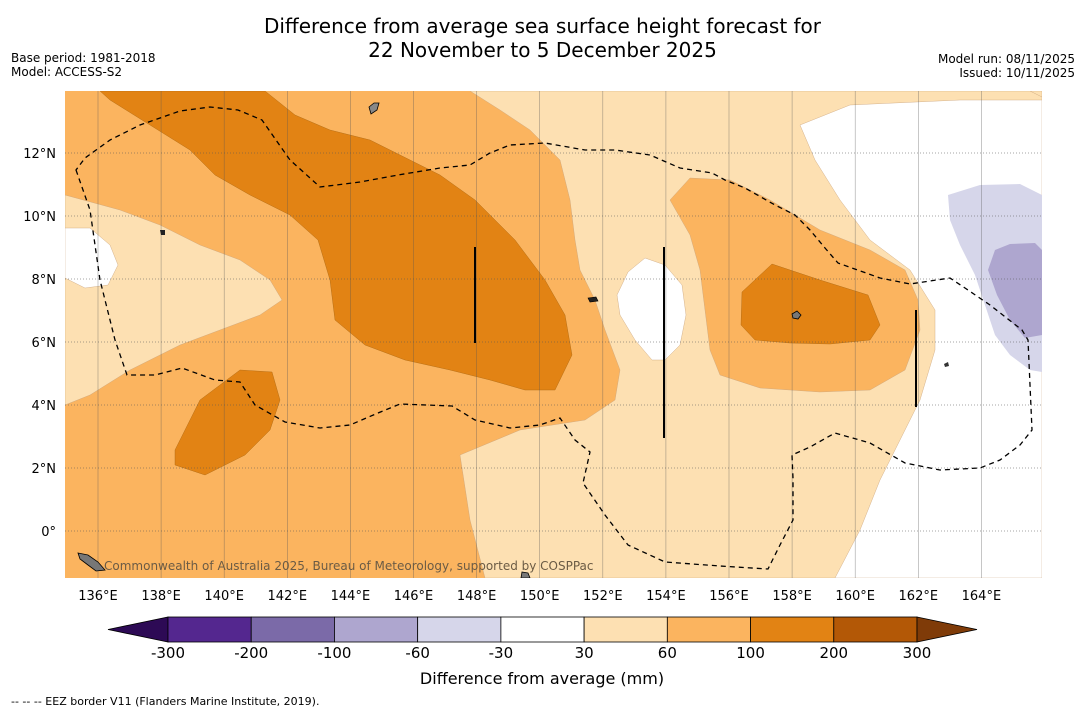 The height and width of the screenshot is (713, 1085). Describe the element at coordinates (750, 653) in the screenshot. I see `colorbar-tick-label: 100` at that location.